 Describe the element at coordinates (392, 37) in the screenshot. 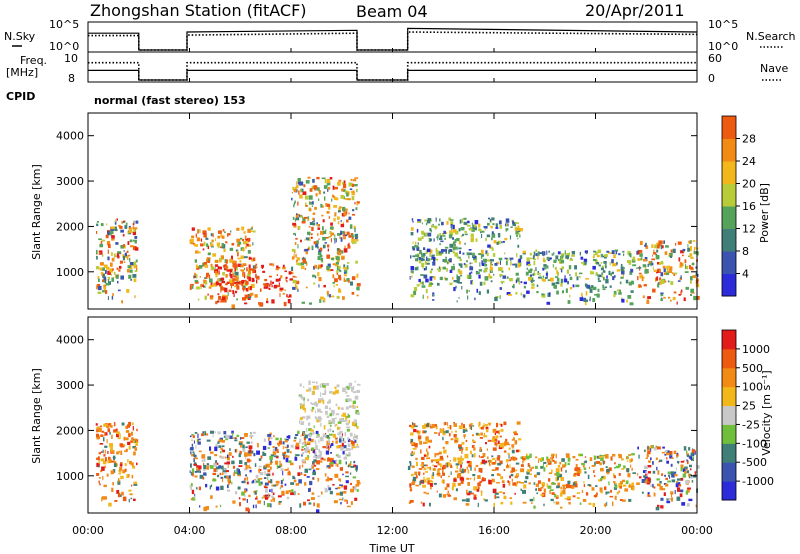

I see `nsky-panel-frame` at that location.